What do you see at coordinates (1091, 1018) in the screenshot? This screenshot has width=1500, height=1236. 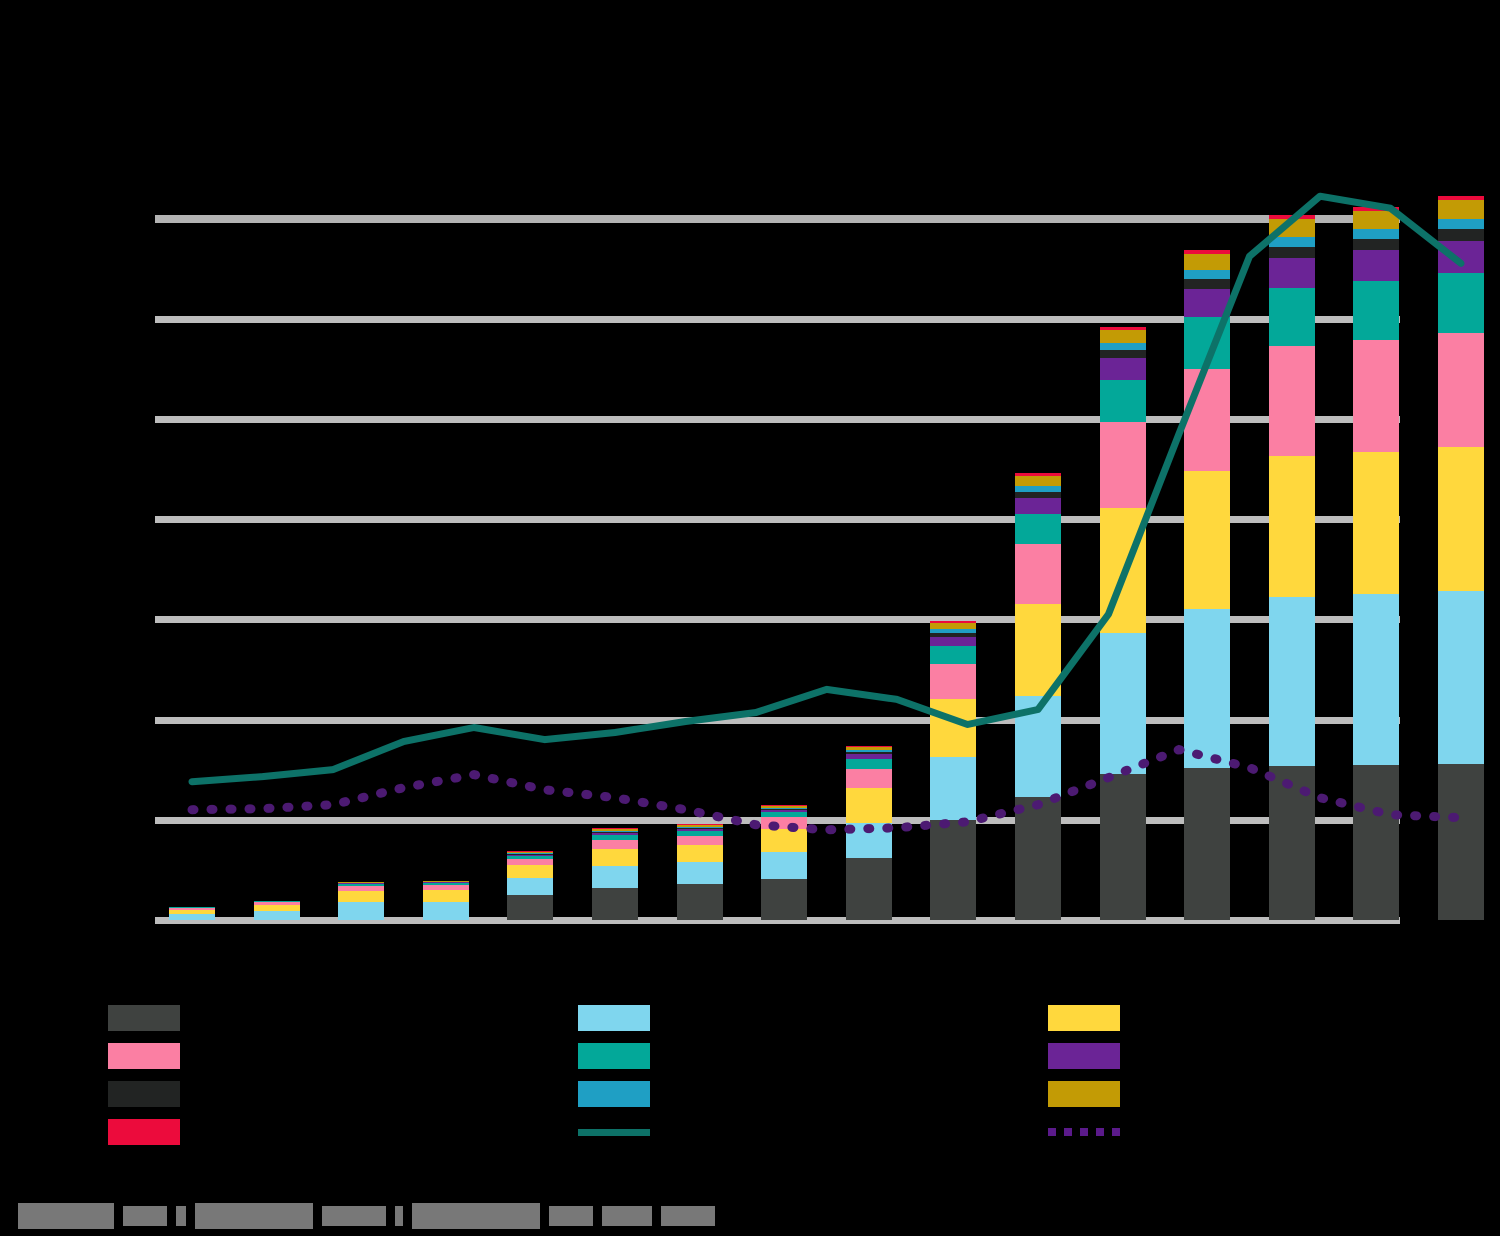 I see `legend-item-yellow` at bounding box center [1091, 1018].